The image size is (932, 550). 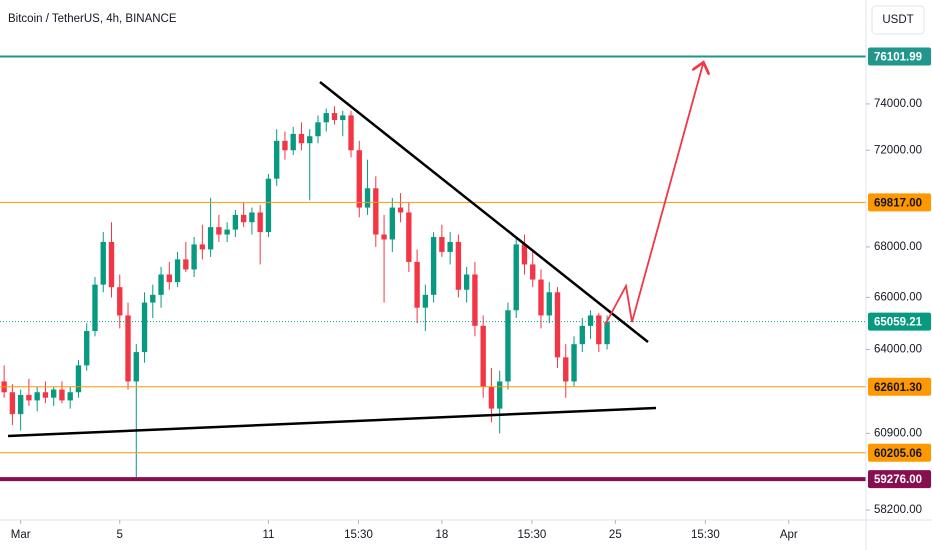 I want to click on y-tick-label: 66000.00, so click(x=898, y=297).